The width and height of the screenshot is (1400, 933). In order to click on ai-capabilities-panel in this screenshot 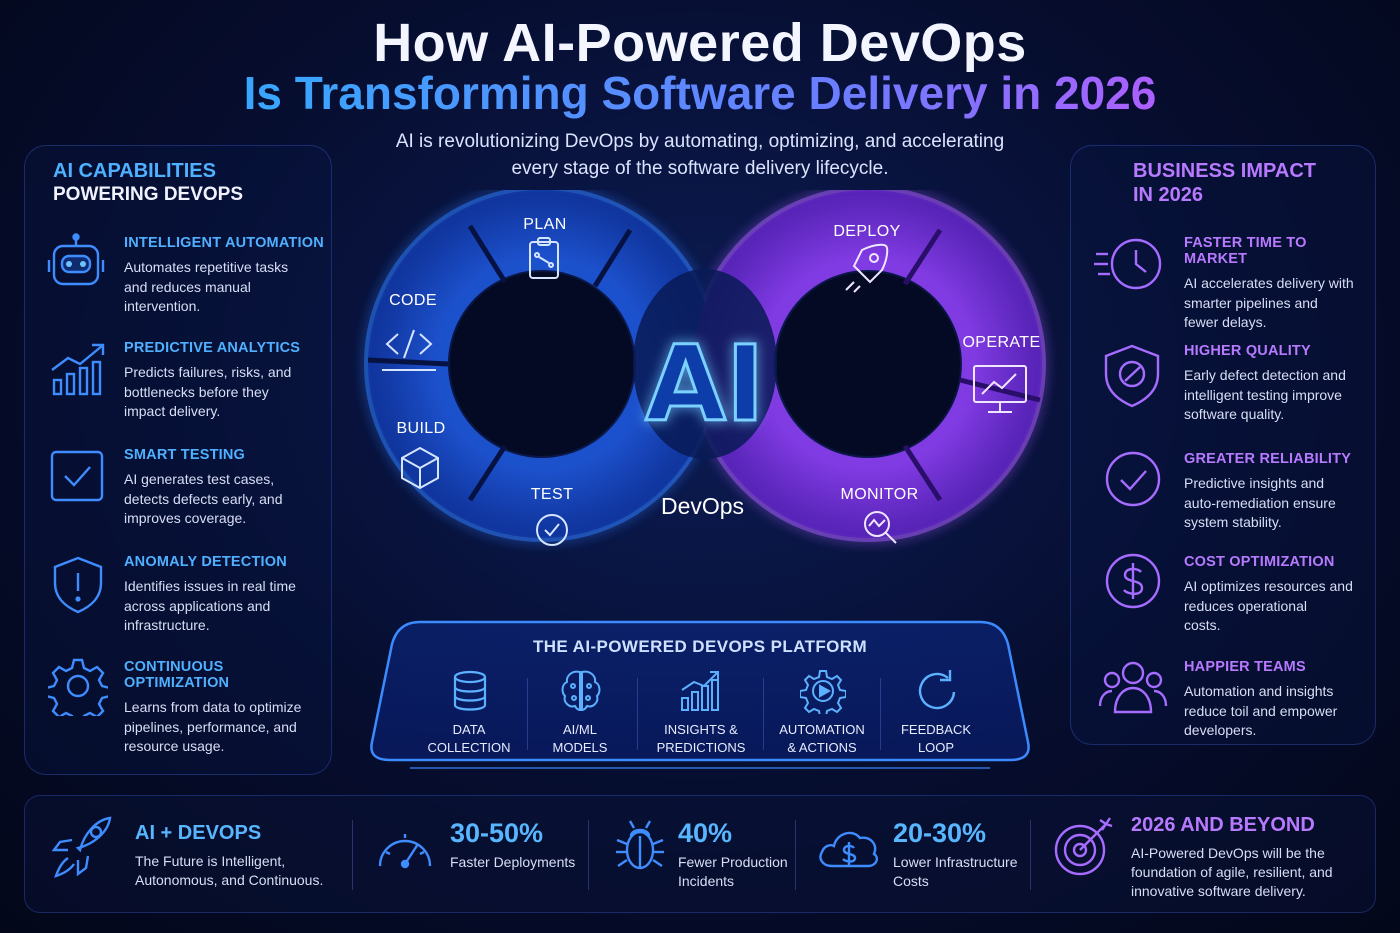, I will do `click(178, 460)`.